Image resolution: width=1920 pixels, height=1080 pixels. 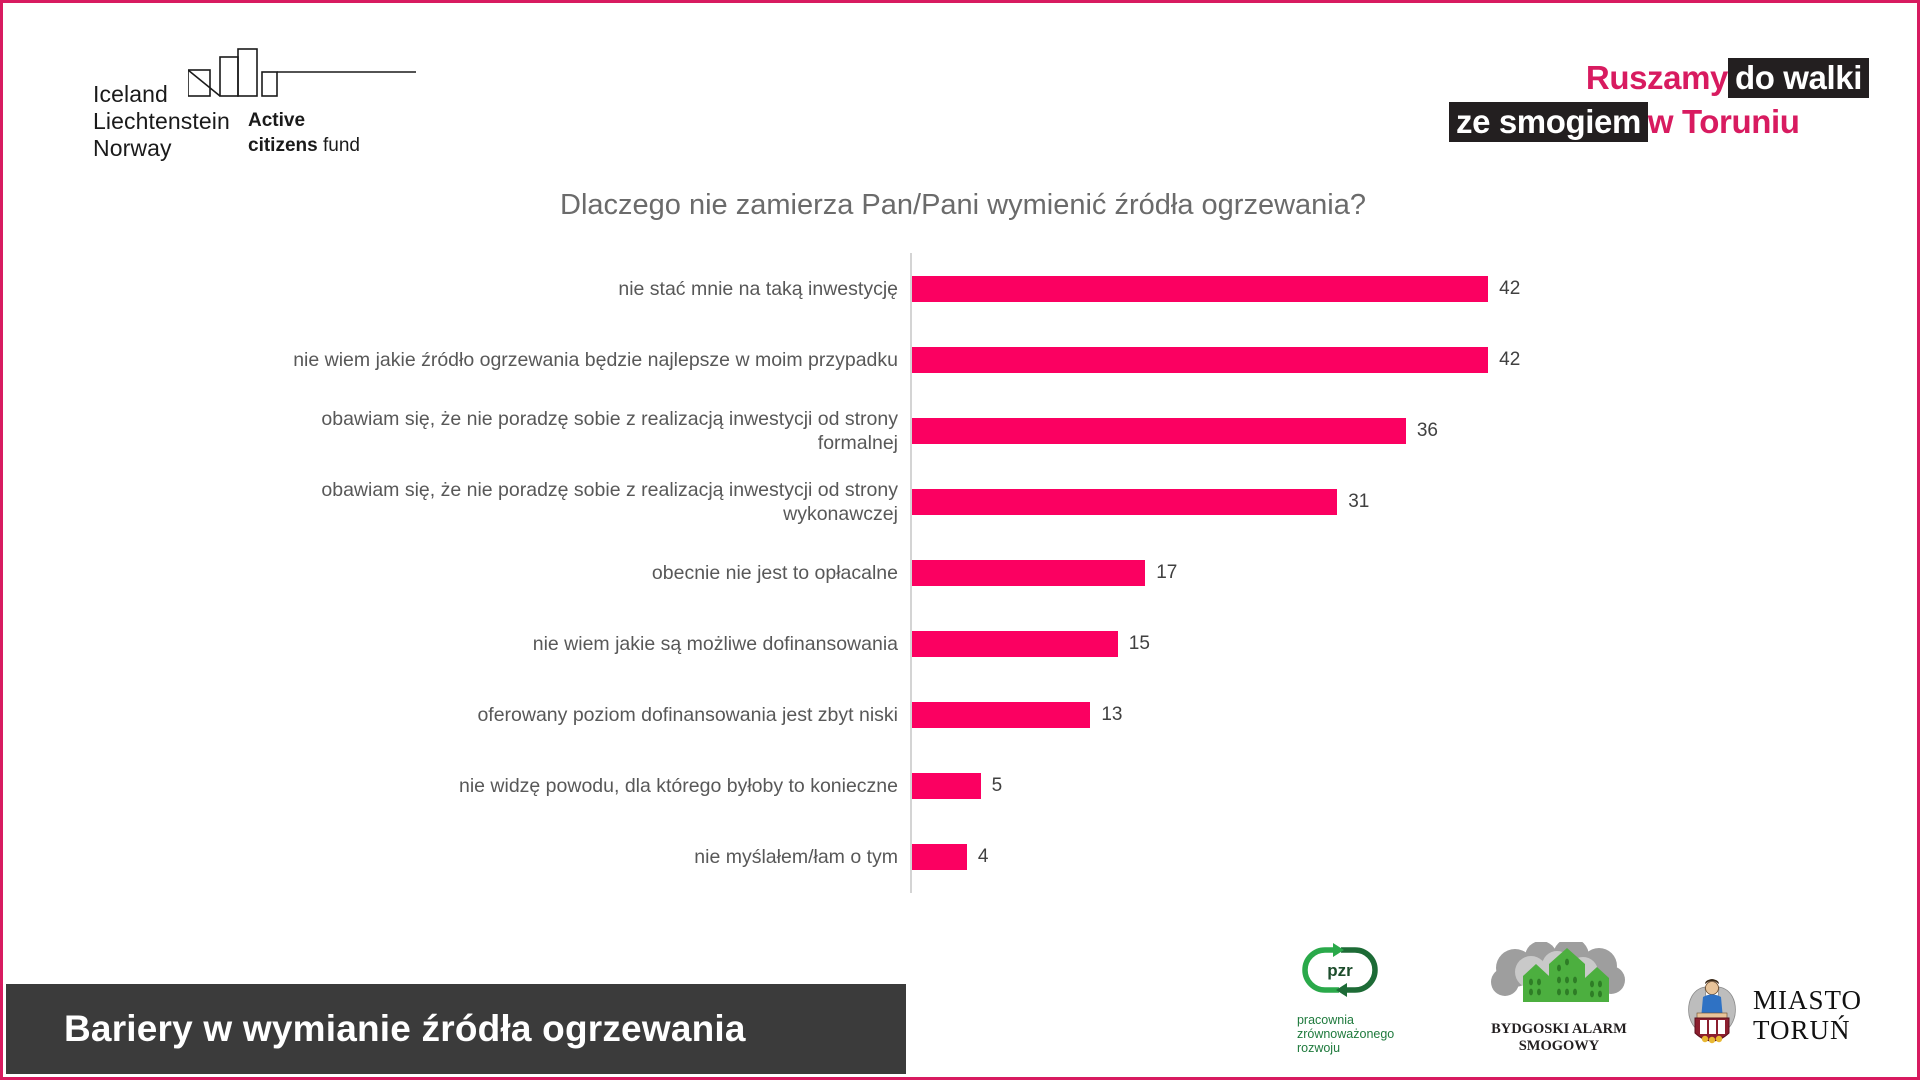 I want to click on torun-wordmark-line-2: TORUŃ, so click(x=1801, y=1030).